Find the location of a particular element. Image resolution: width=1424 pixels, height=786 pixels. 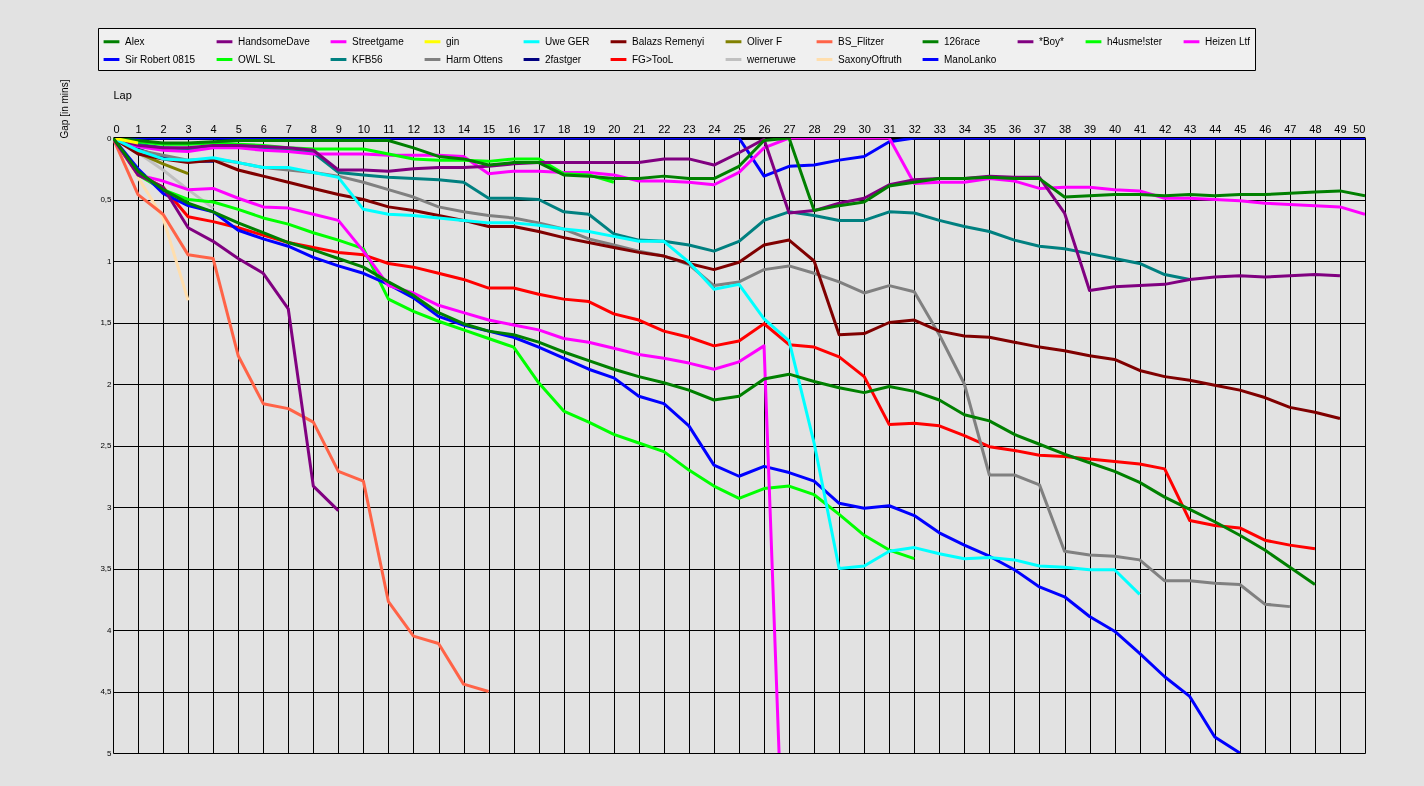

x-tick-label: 50 is located at coordinates (1359, 128).